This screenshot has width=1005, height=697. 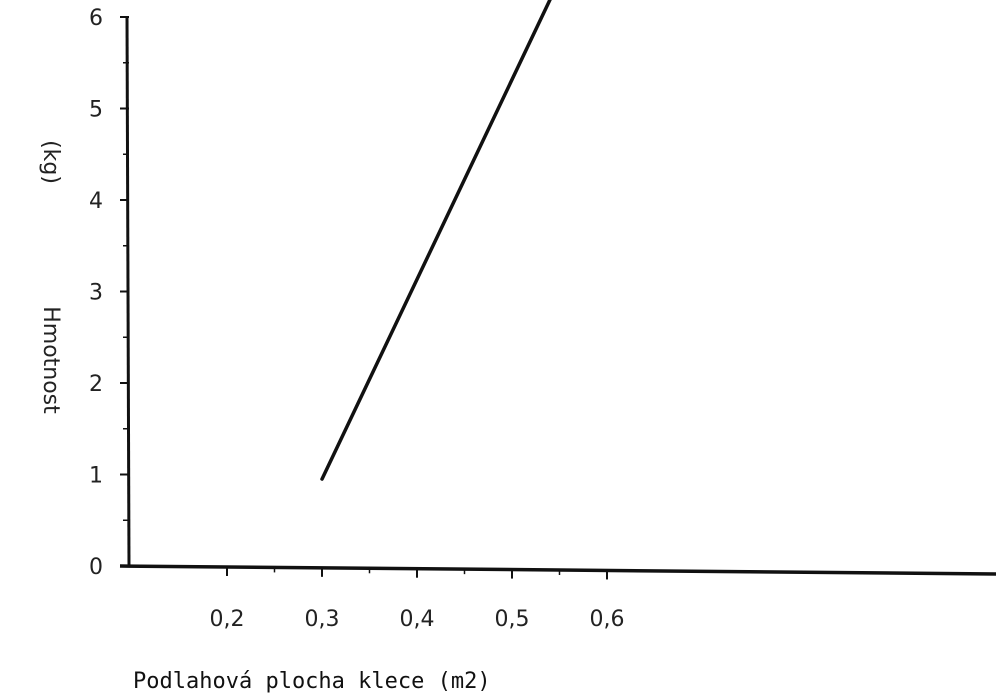 I want to click on x-tick-label: 0,2, so click(x=227, y=619).